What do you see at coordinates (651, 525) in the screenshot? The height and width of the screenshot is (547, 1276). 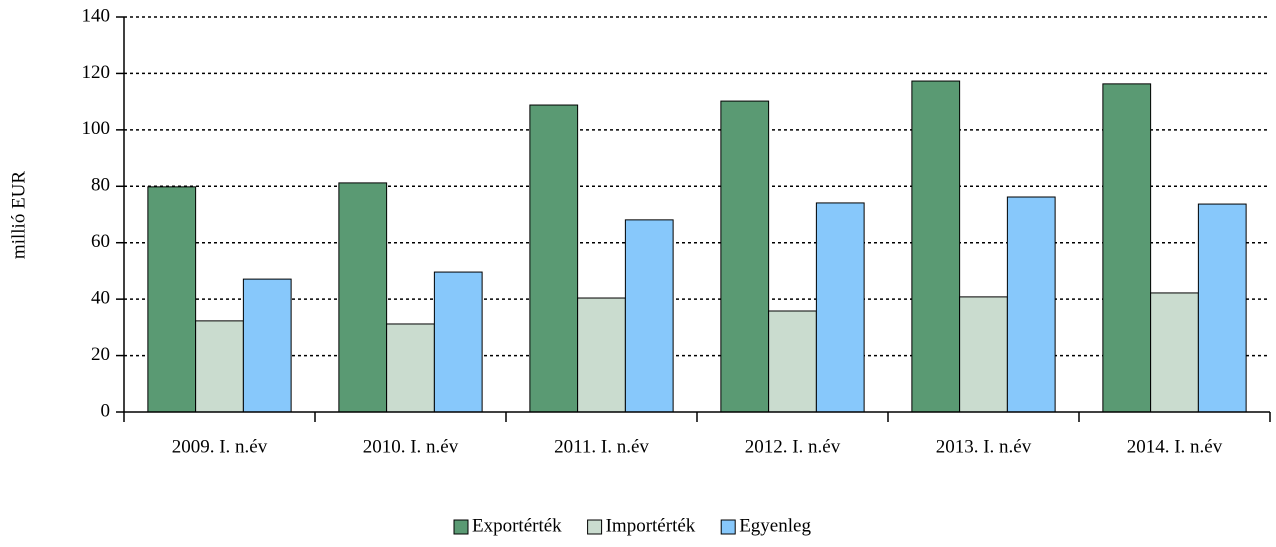 I see `legend-label: Importérték` at bounding box center [651, 525].